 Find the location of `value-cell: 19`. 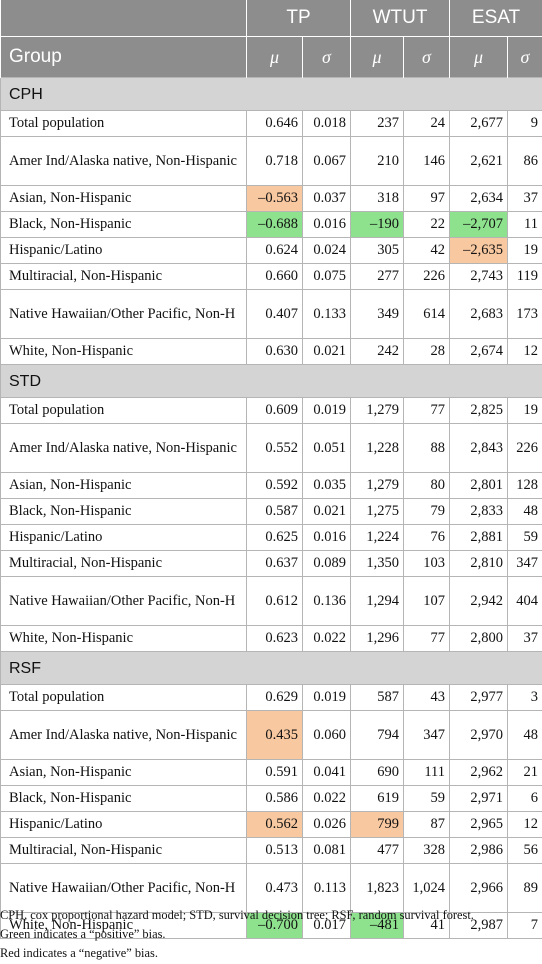

value-cell: 19 is located at coordinates (524, 410).